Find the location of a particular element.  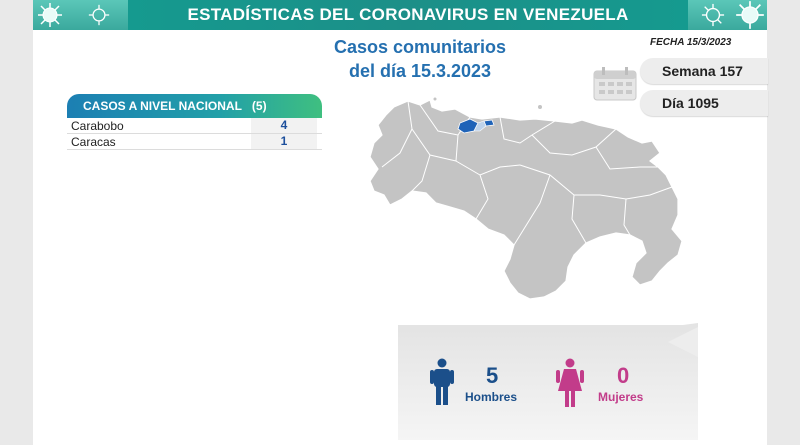

subtitle: Casos comunitarios del día 15.3.2023 is located at coordinates (420, 59).